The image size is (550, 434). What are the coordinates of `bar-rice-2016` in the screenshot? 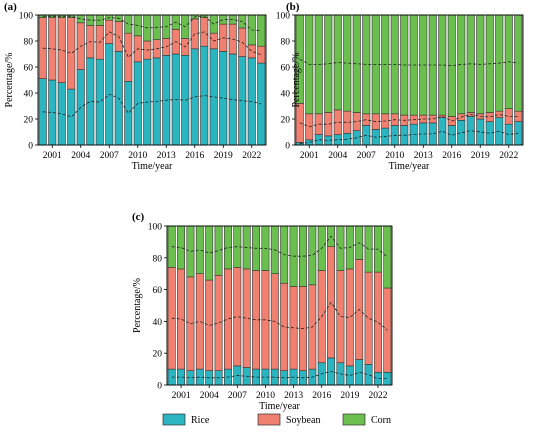 It's located at (451, 135).